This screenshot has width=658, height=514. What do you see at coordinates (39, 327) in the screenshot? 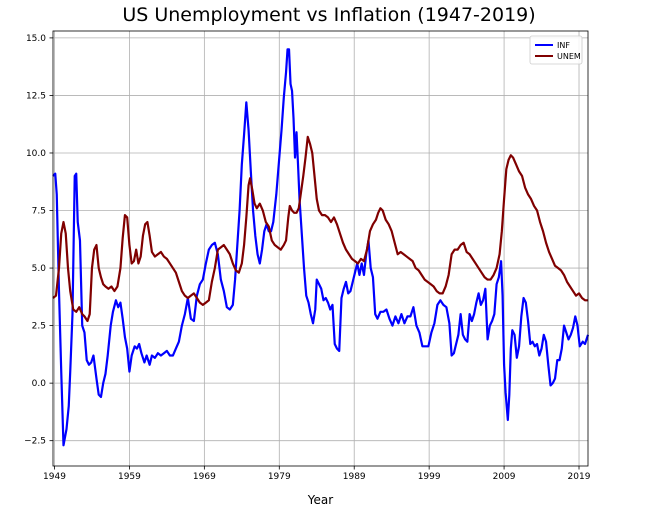
I see `y-tick-label: 2.5` at bounding box center [39, 327].